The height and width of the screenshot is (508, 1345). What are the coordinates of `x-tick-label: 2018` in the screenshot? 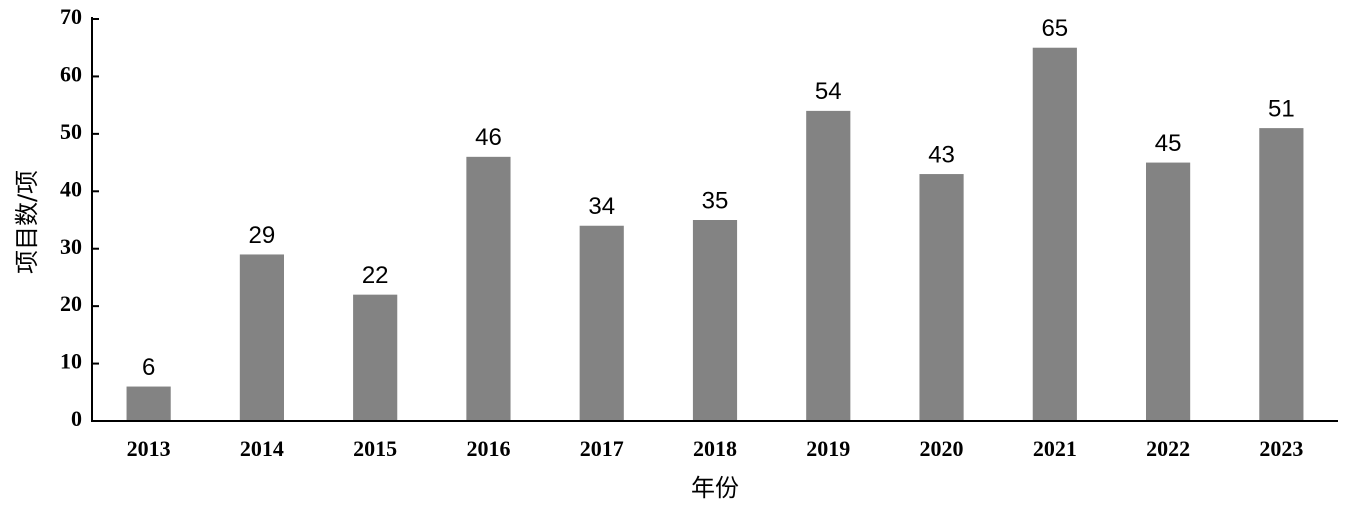 It's located at (715, 448).